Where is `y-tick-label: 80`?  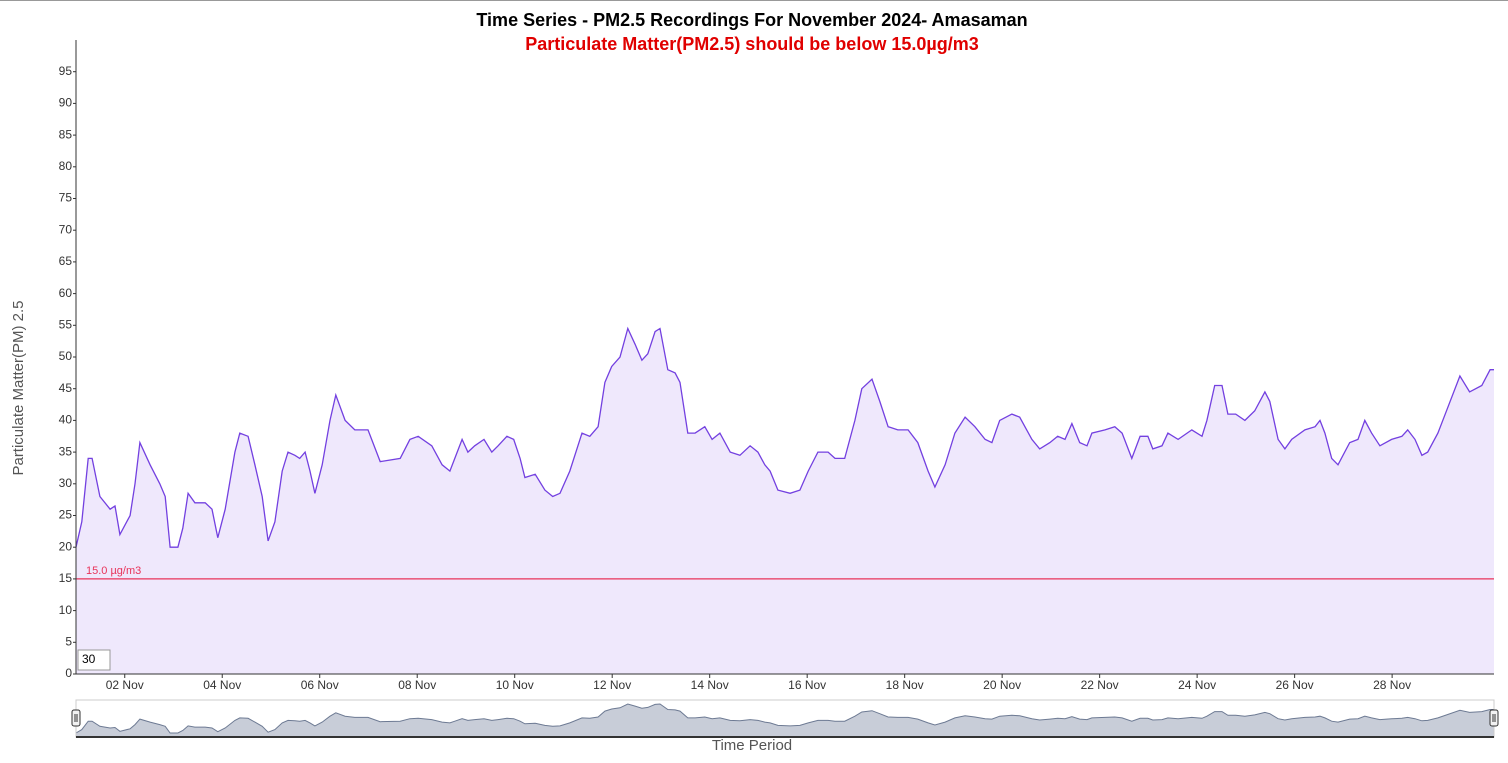
y-tick-label: 80 is located at coordinates (66, 166).